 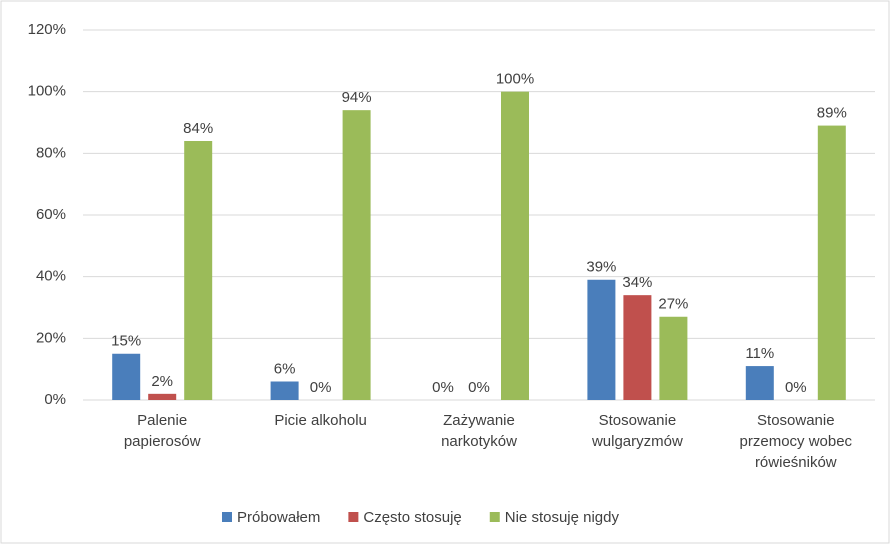 What do you see at coordinates (162, 431) in the screenshot?
I see `x-tick-label: Palenie papierosów` at bounding box center [162, 431].